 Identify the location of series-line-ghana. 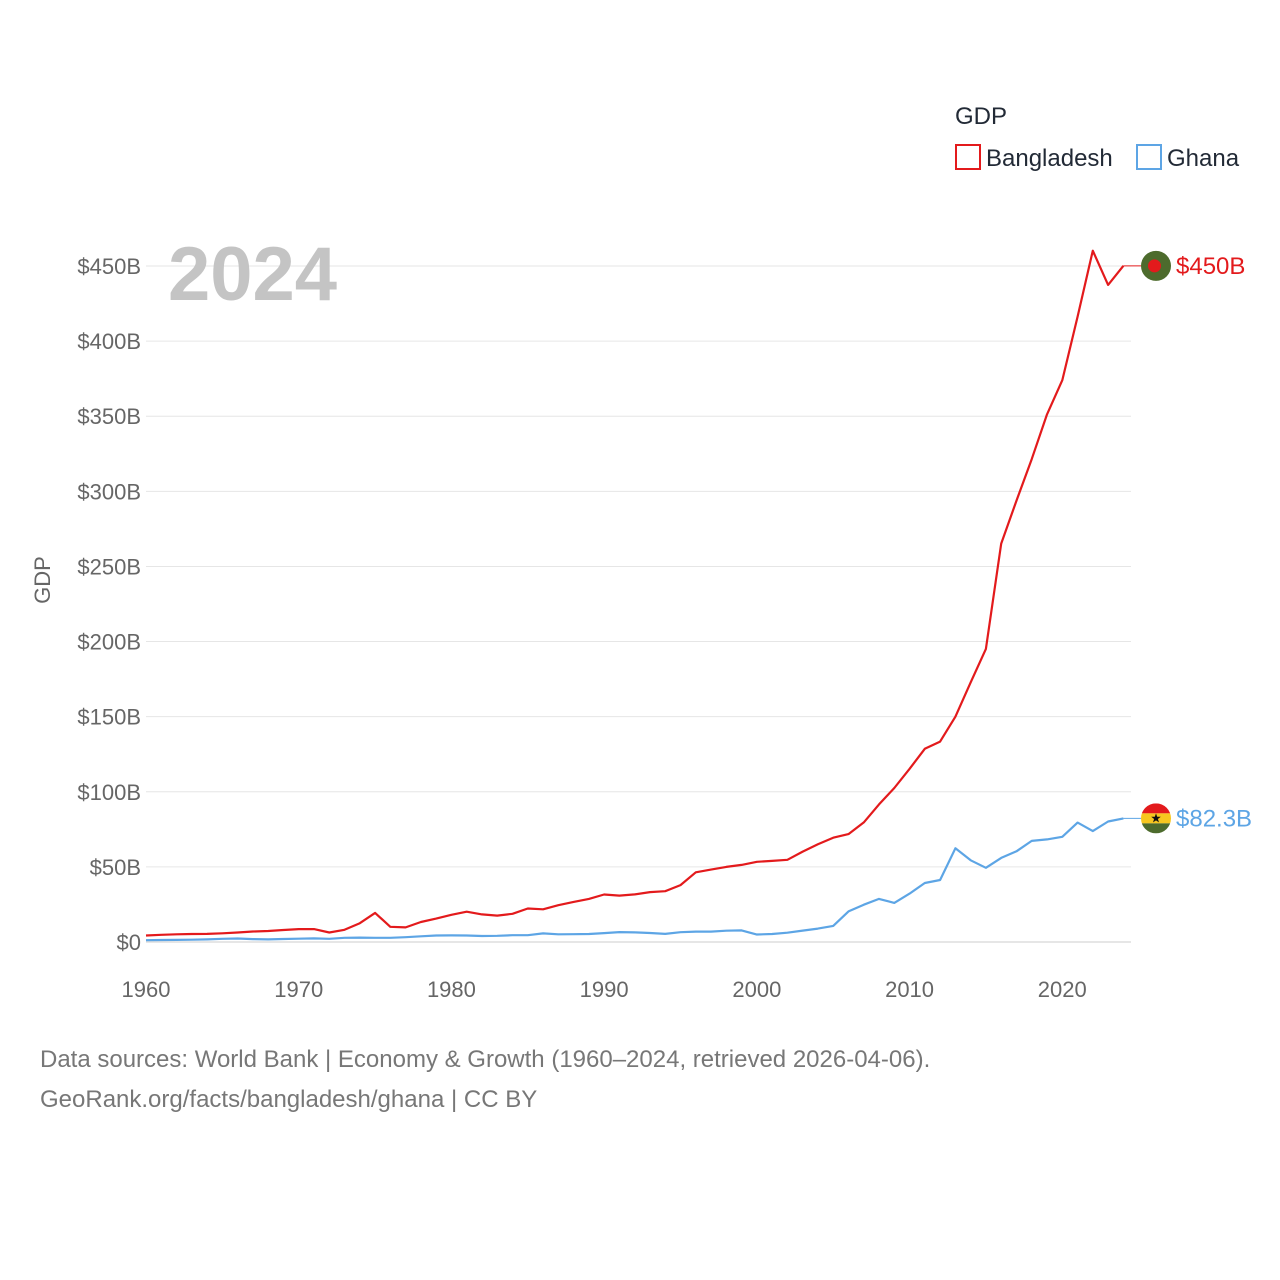
(634, 879).